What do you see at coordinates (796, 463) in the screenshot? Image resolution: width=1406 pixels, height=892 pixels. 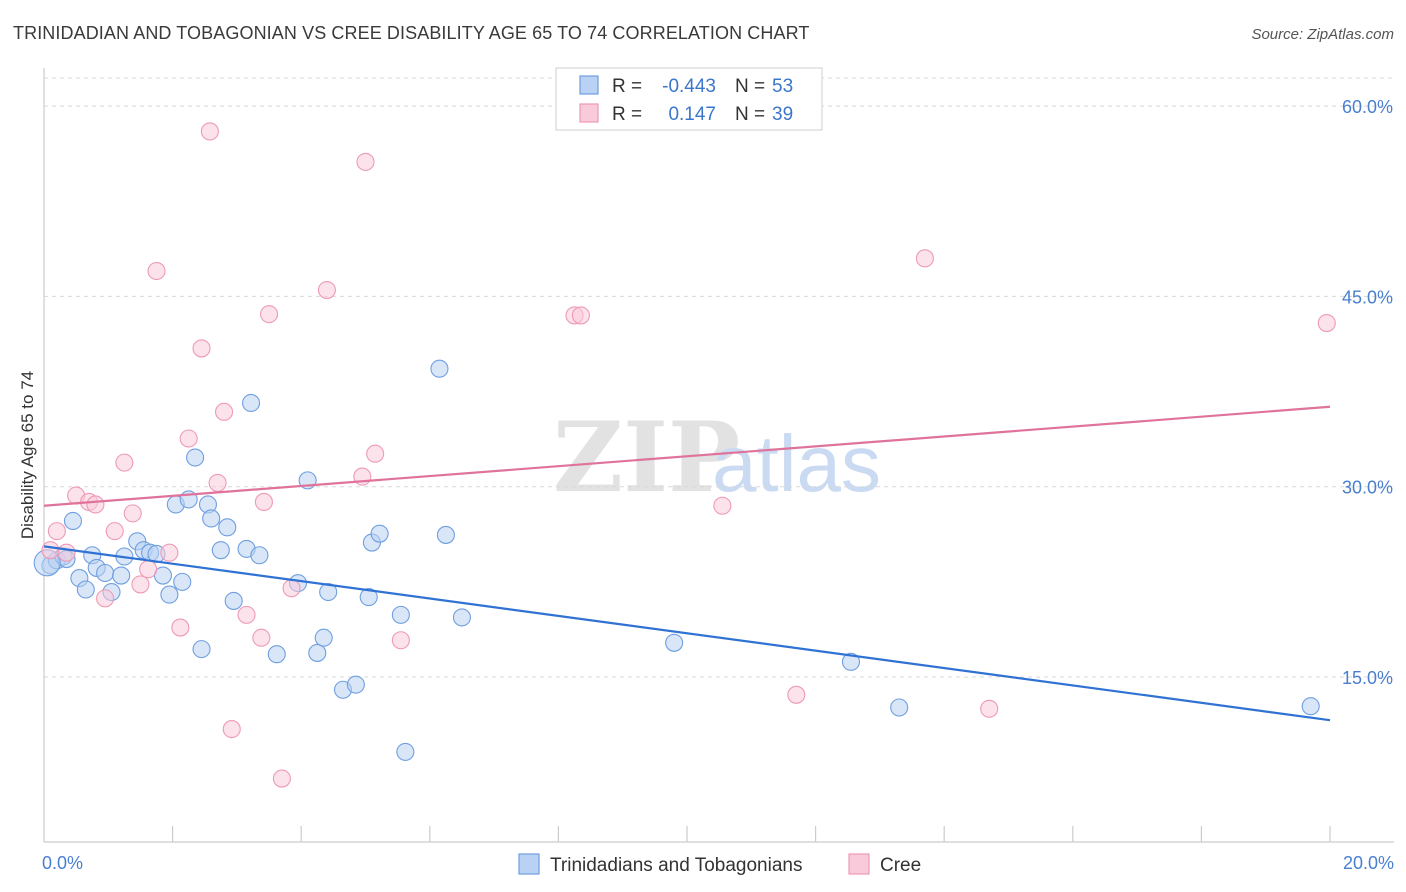 I see `watermark-atlas: atlas` at bounding box center [796, 463].